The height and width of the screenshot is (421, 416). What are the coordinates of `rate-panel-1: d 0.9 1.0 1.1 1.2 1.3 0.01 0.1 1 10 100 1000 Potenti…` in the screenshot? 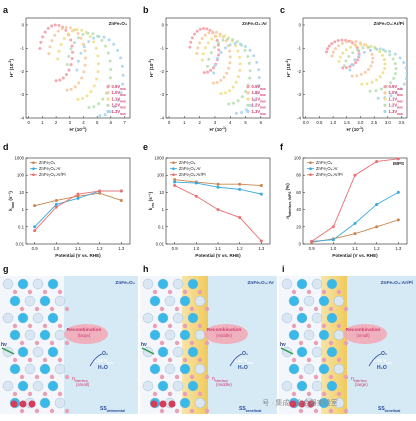 It's located at (67, 200).